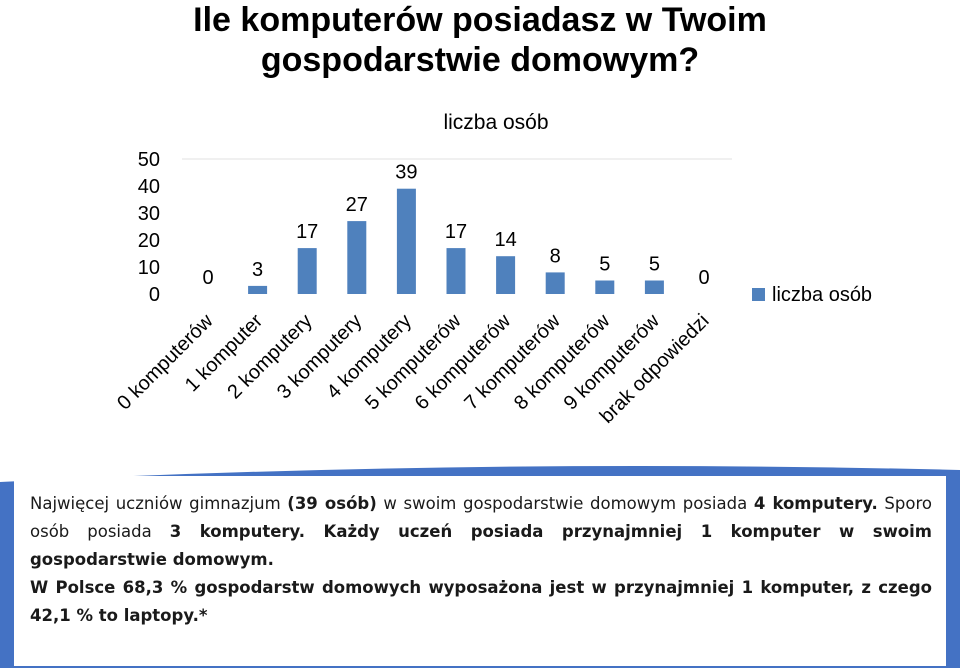 The height and width of the screenshot is (668, 960). Describe the element at coordinates (555, 256) in the screenshot. I see `data-label: 8` at that location.